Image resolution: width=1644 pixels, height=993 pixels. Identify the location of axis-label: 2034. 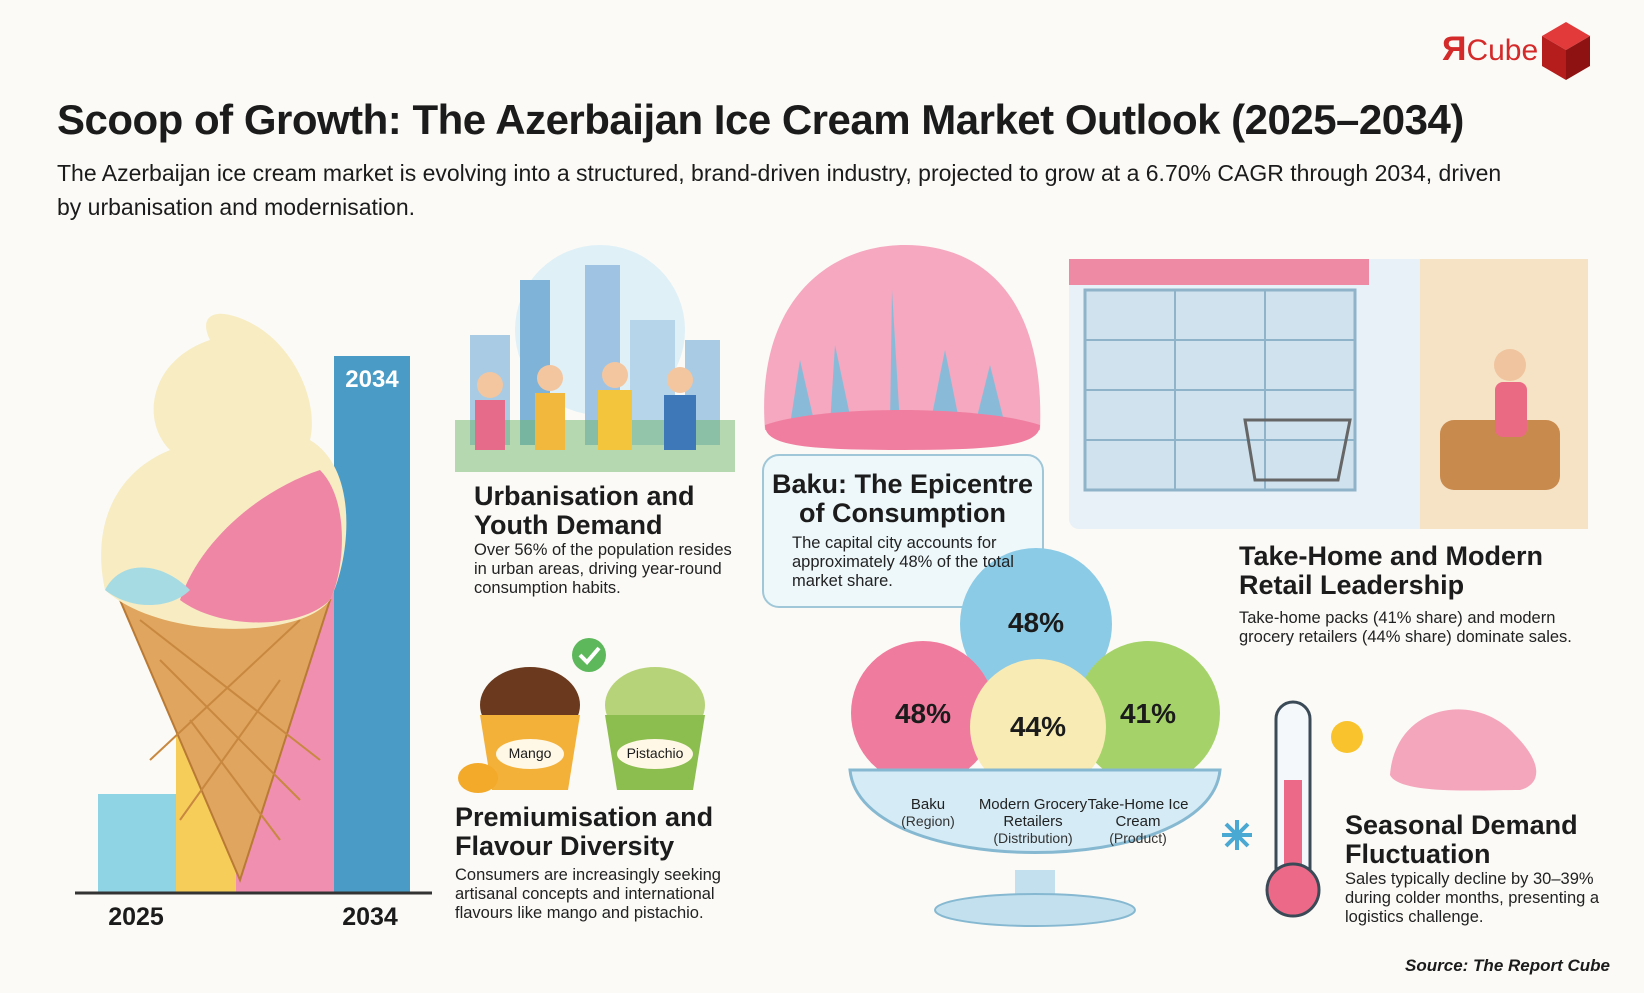
(370, 917).